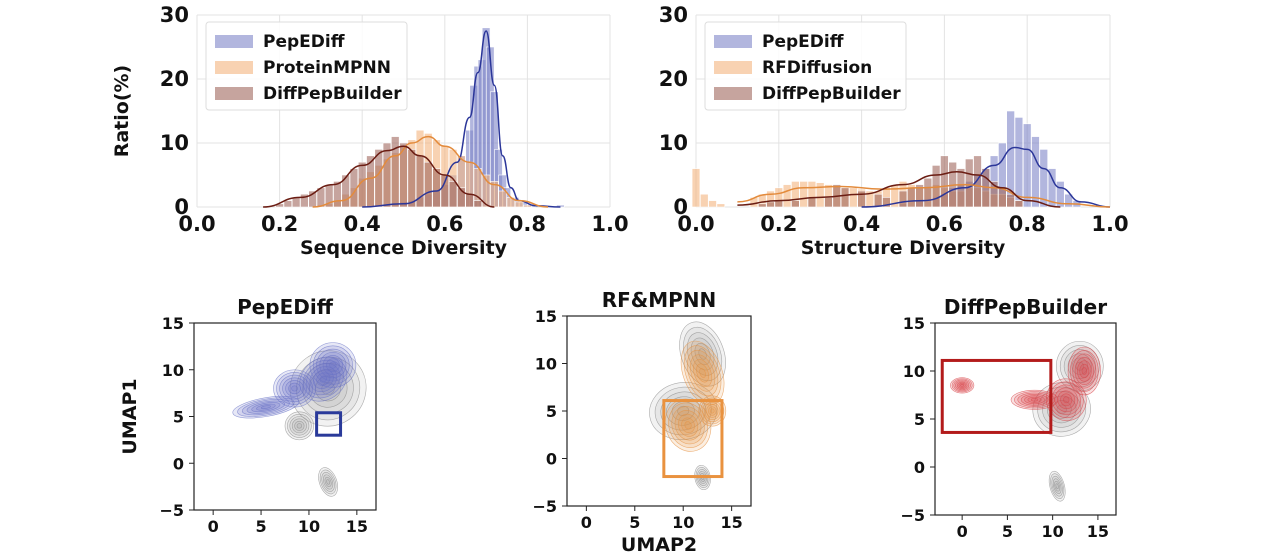 This screenshot has height=558, width=1277. What do you see at coordinates (996, 396) in the screenshot?
I see `highlight-box` at bounding box center [996, 396].